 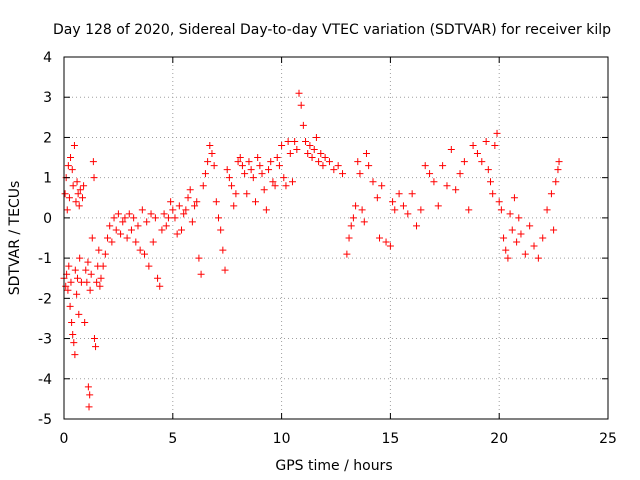 What do you see at coordinates (499, 439) in the screenshot?
I see `x-tick-label: 20` at bounding box center [499, 439].